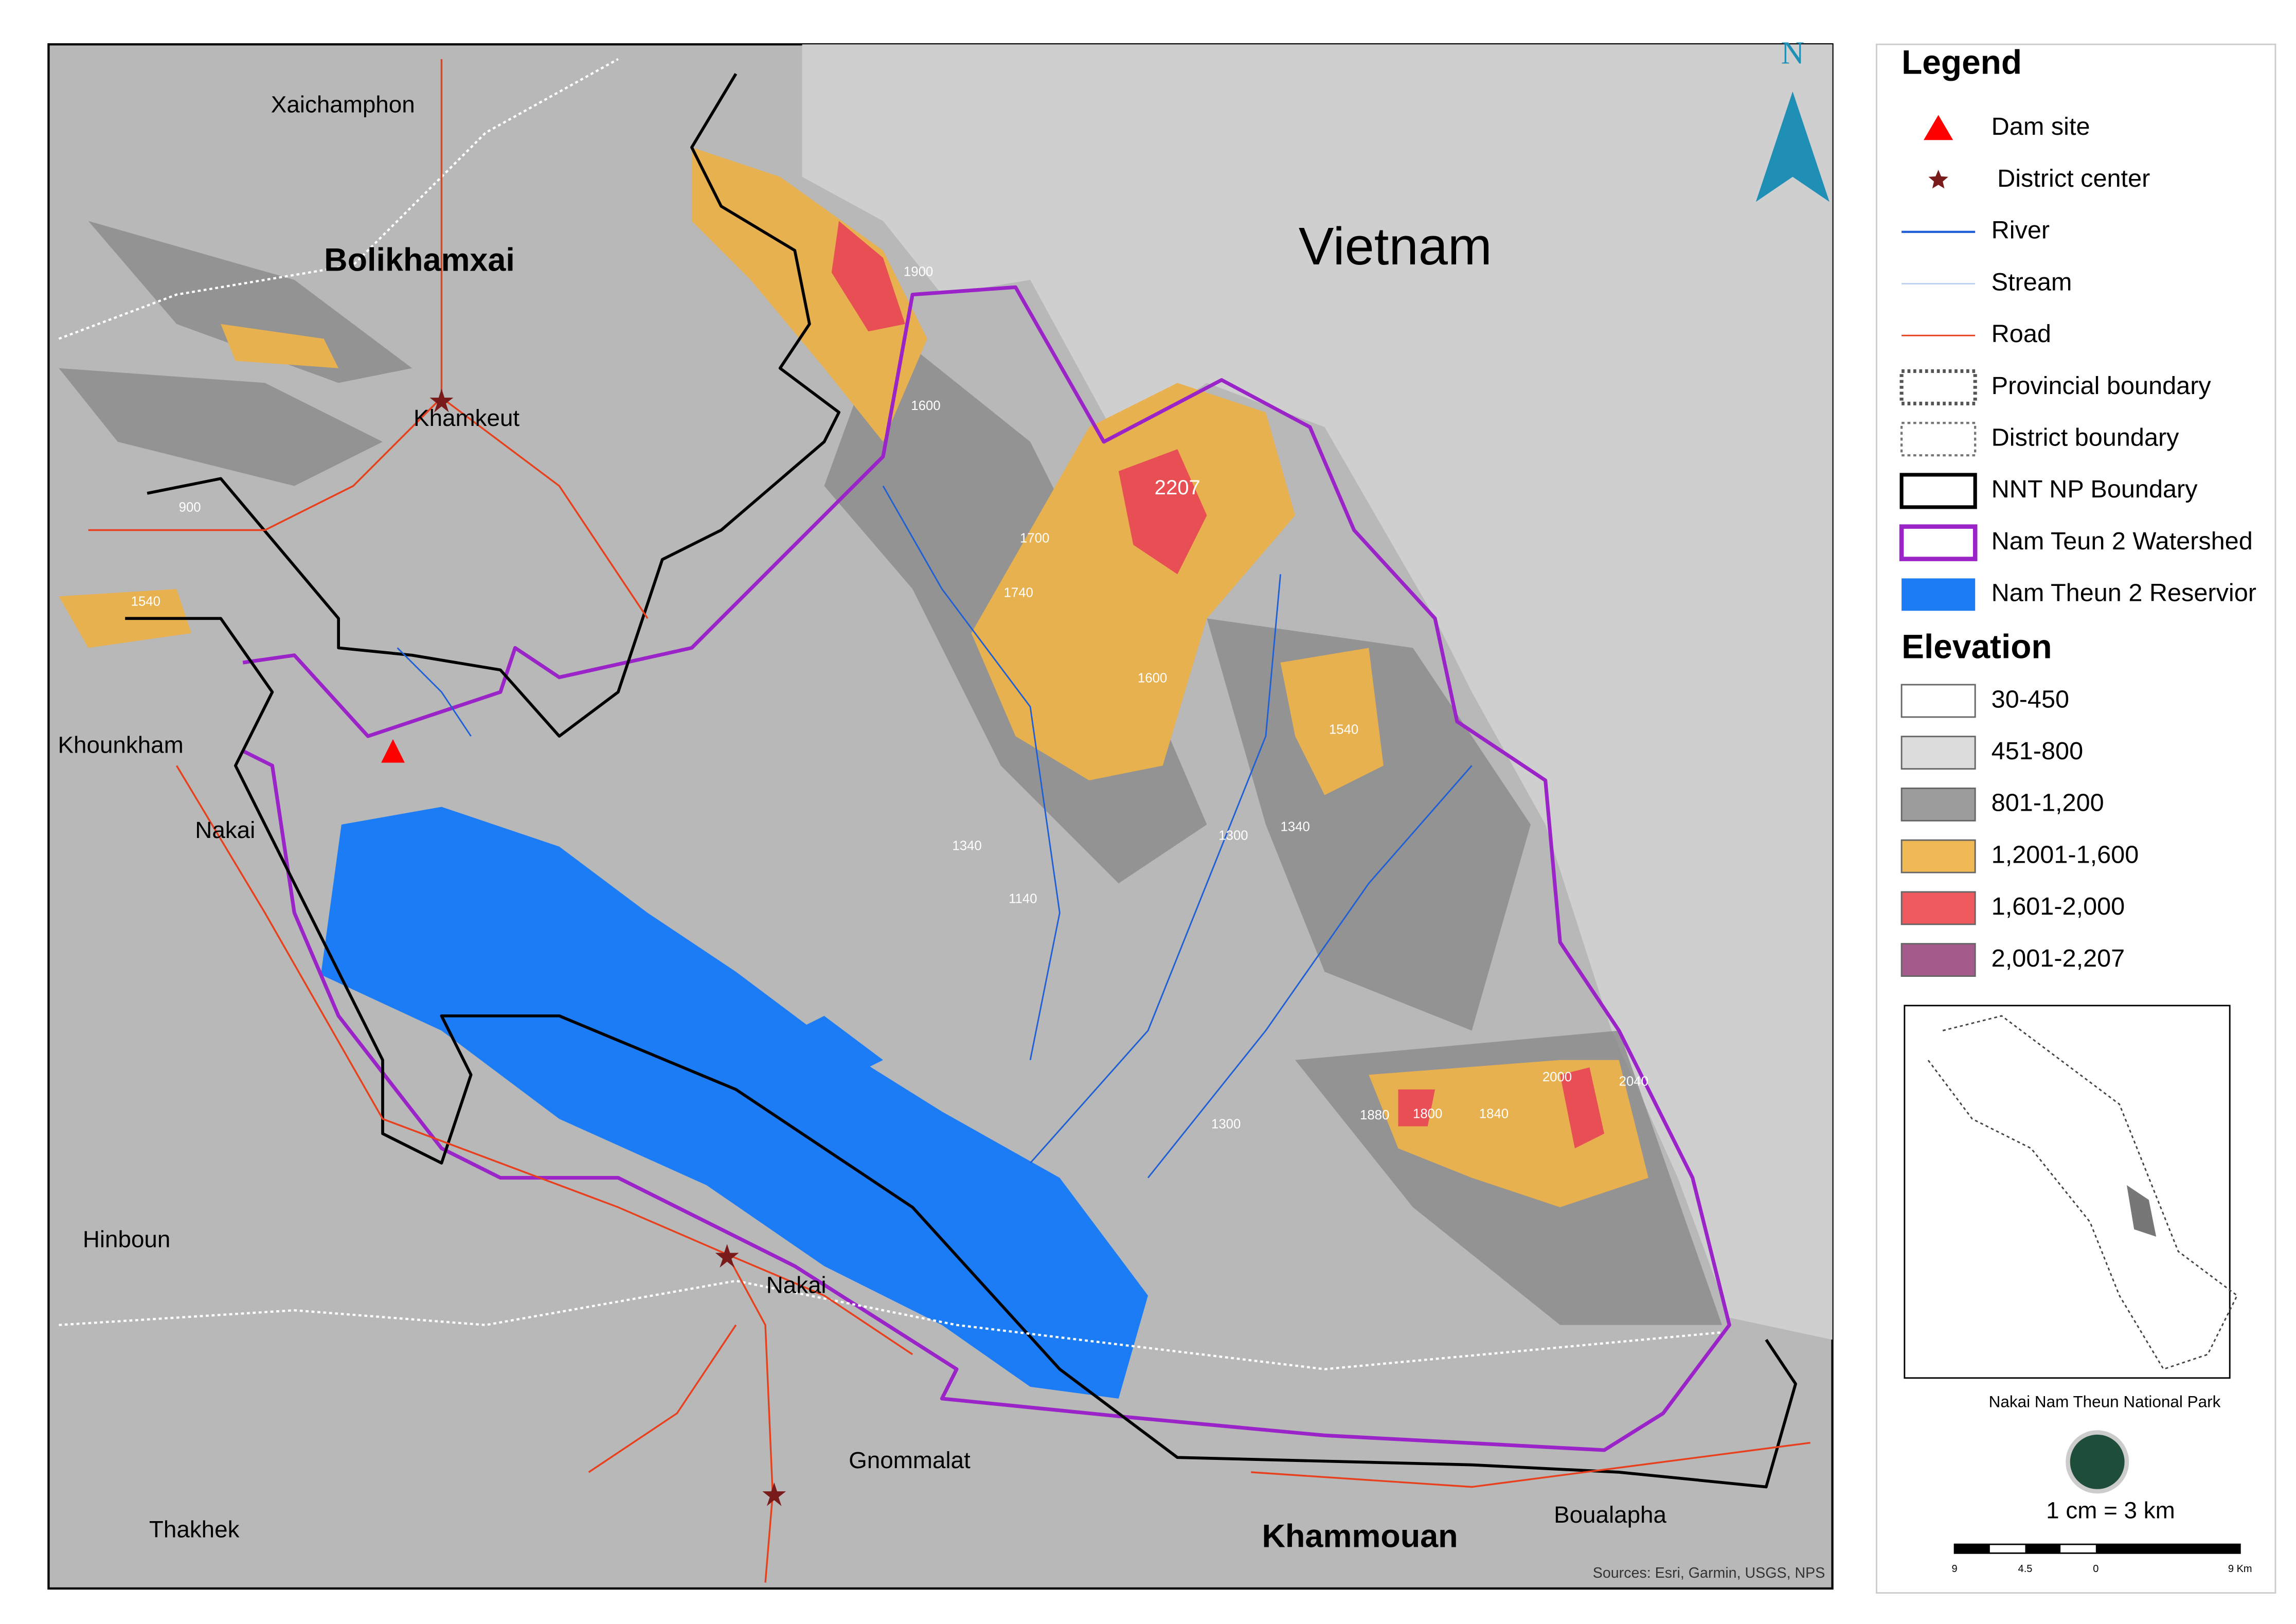  I want to click on place-label: Khounkham, so click(121, 744).